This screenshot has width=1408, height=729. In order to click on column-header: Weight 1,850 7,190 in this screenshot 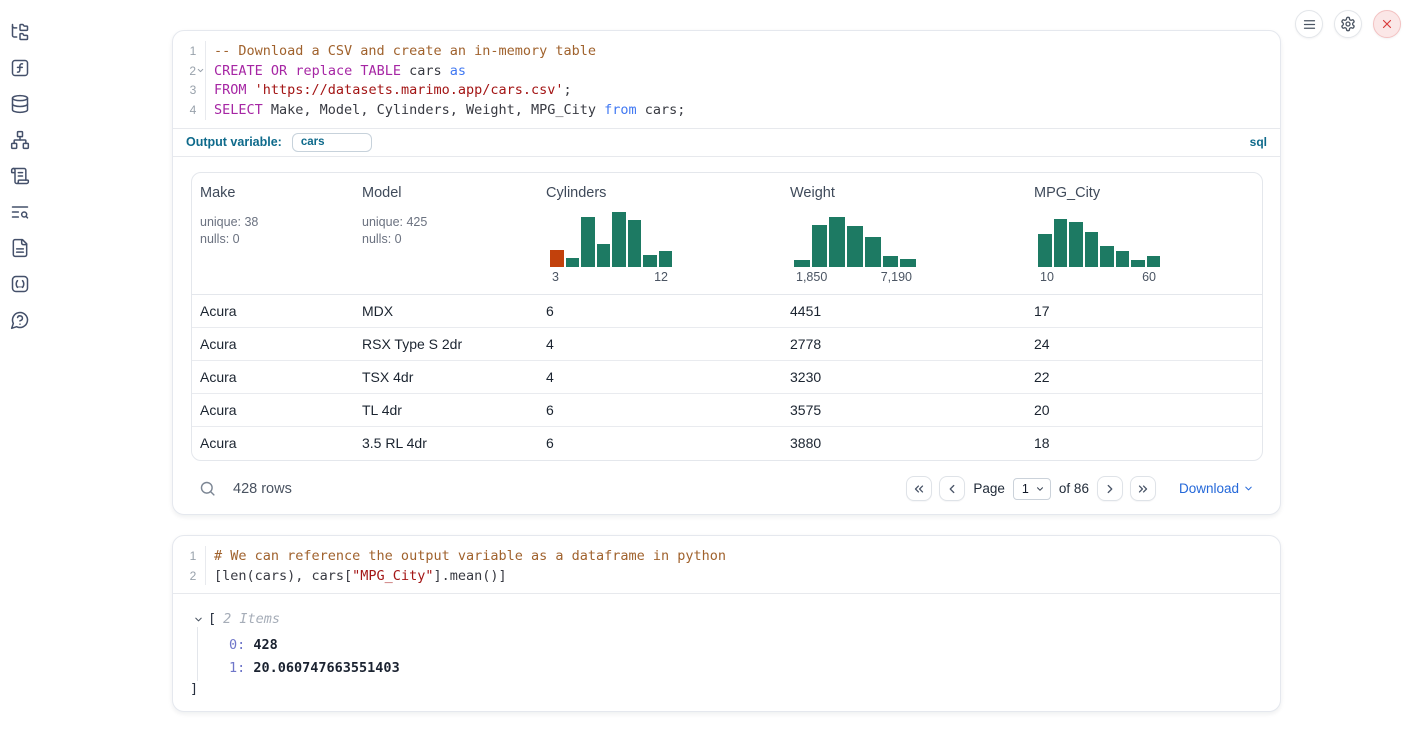, I will do `click(904, 233)`.